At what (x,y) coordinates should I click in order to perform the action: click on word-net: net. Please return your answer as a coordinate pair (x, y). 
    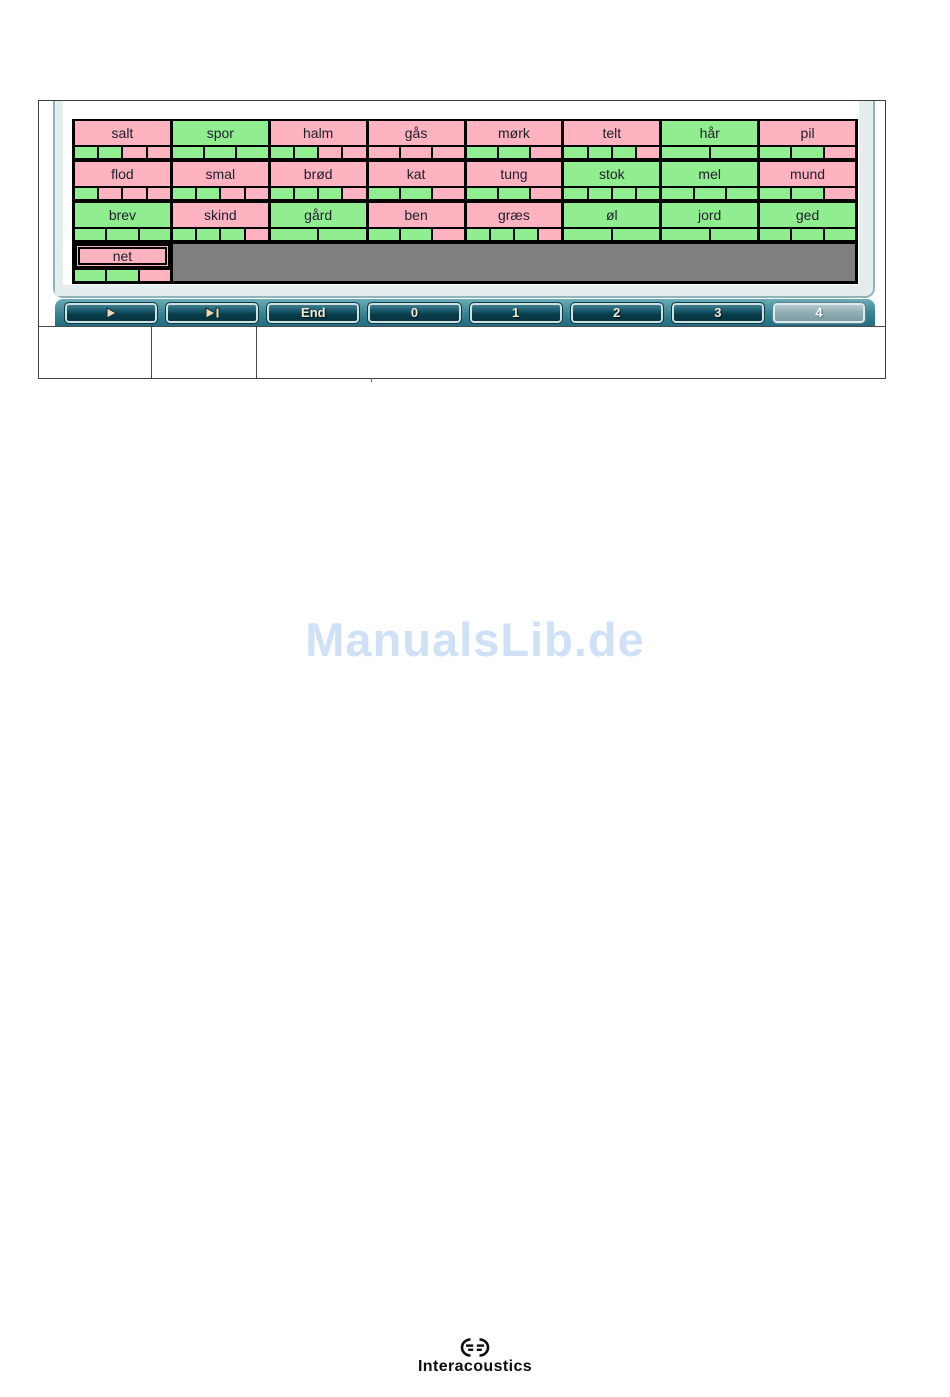
    Looking at the image, I should click on (122, 256).